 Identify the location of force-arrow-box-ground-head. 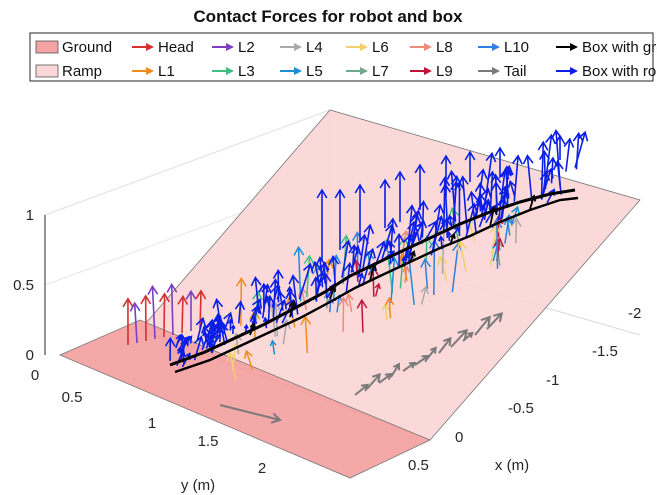
(292, 303).